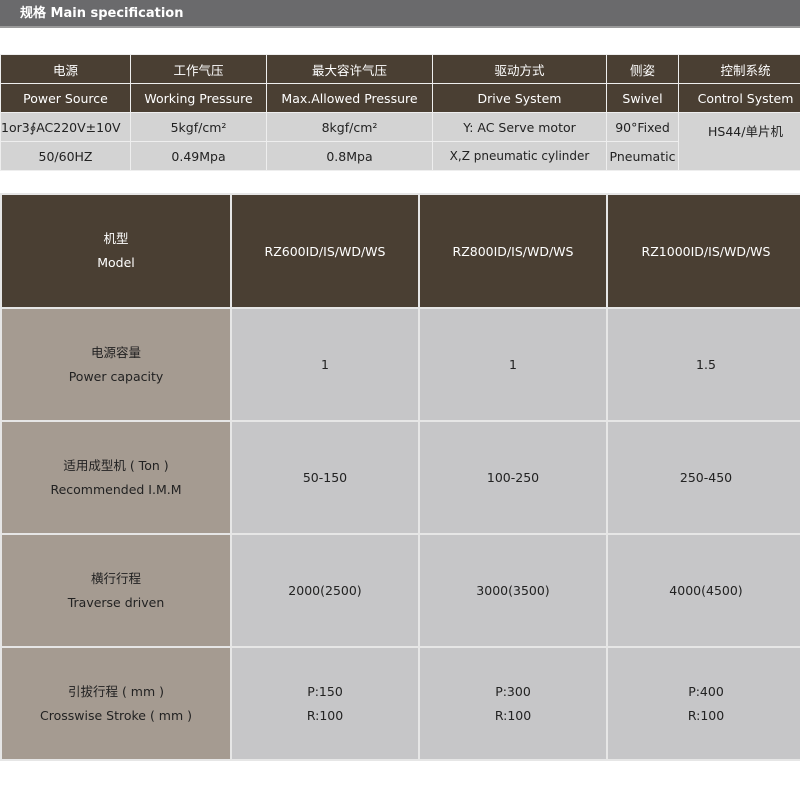 Image resolution: width=800 pixels, height=800 pixels. Describe the element at coordinates (325, 251) in the screenshot. I see `model-name: RZ600ID/IS/WD/WS` at that location.